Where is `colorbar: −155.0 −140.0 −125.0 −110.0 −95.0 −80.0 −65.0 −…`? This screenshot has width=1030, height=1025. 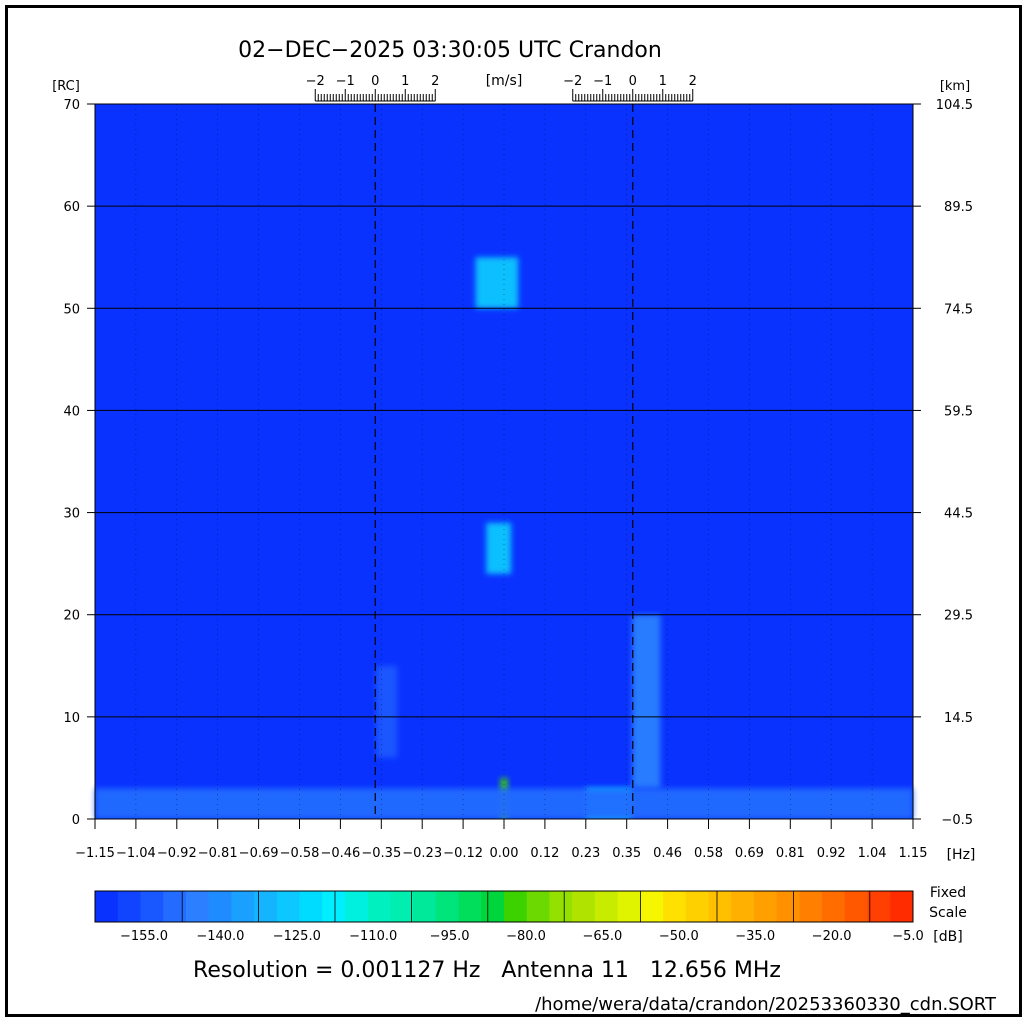
colorbar: −155.0 −140.0 −125.0 −110.0 −95.0 −80.0 −65.0 −… is located at coordinates (509, 917).